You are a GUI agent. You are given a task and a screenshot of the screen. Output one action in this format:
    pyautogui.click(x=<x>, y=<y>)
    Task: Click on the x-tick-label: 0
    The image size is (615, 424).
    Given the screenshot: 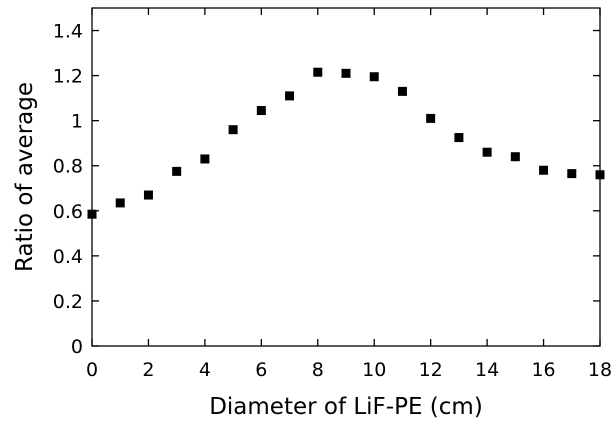 What is the action you would take?
    pyautogui.click(x=92, y=370)
    